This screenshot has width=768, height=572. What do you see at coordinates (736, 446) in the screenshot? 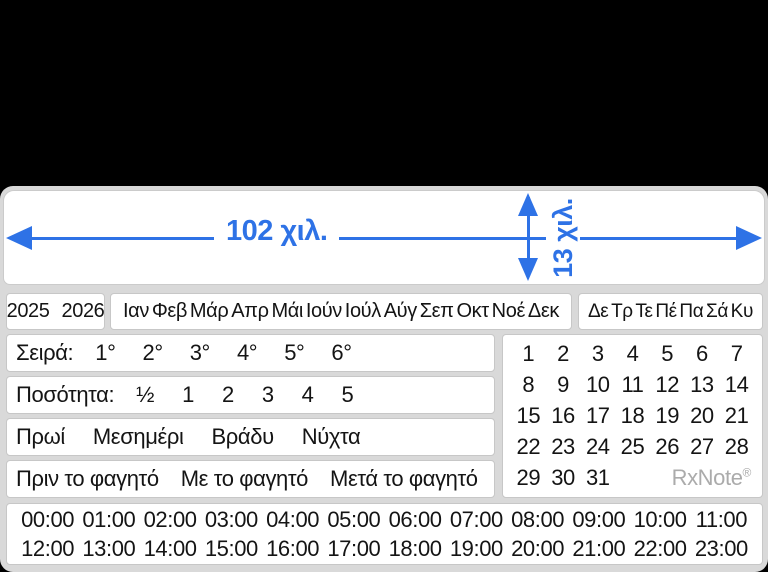
I see `day-number: 28` at bounding box center [736, 446].